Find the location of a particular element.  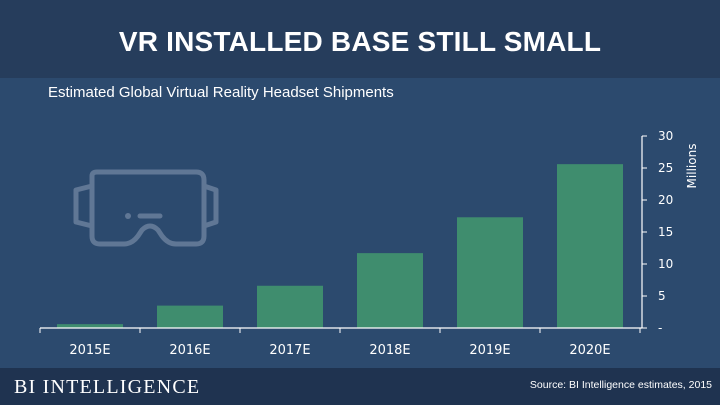

x-tick-label: 2020E is located at coordinates (589, 350).